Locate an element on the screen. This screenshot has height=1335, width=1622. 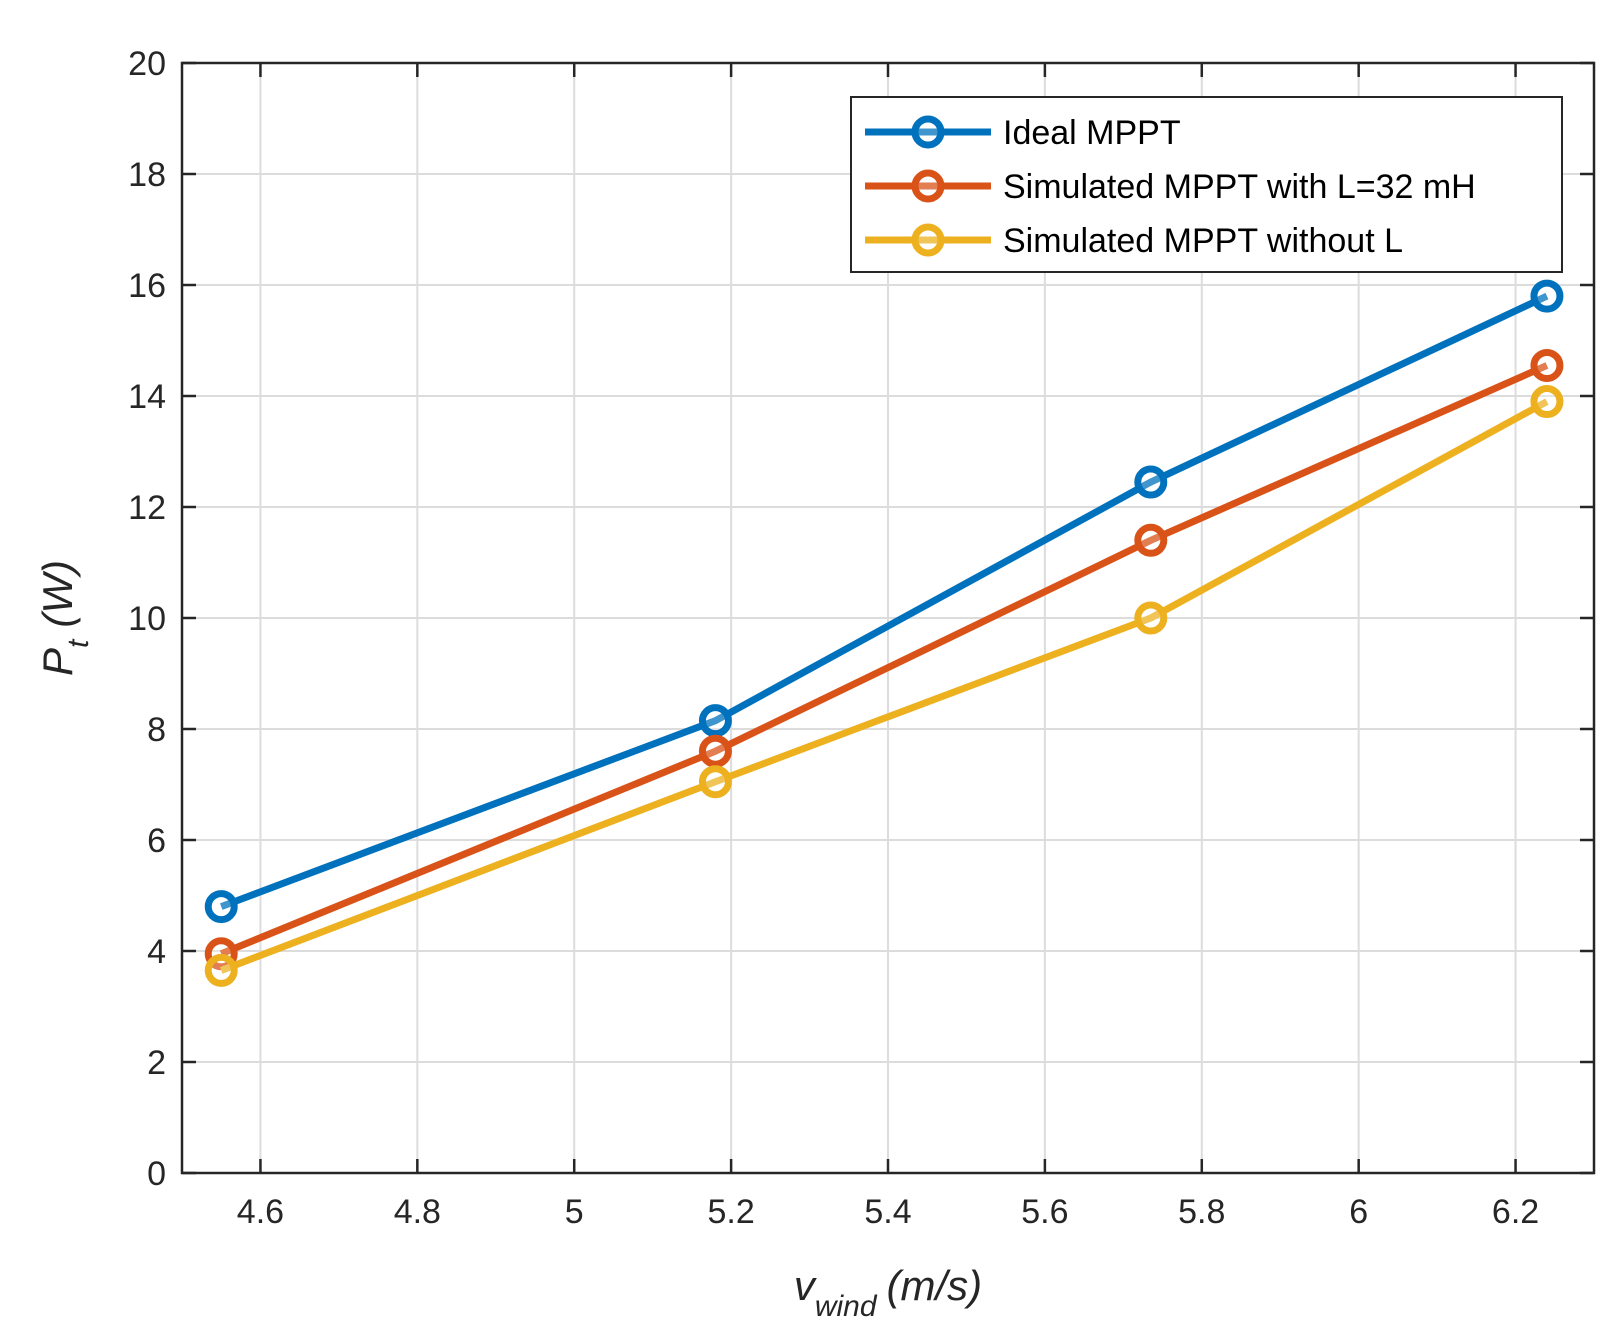
y-tick-label: 2 is located at coordinates (156, 1063).